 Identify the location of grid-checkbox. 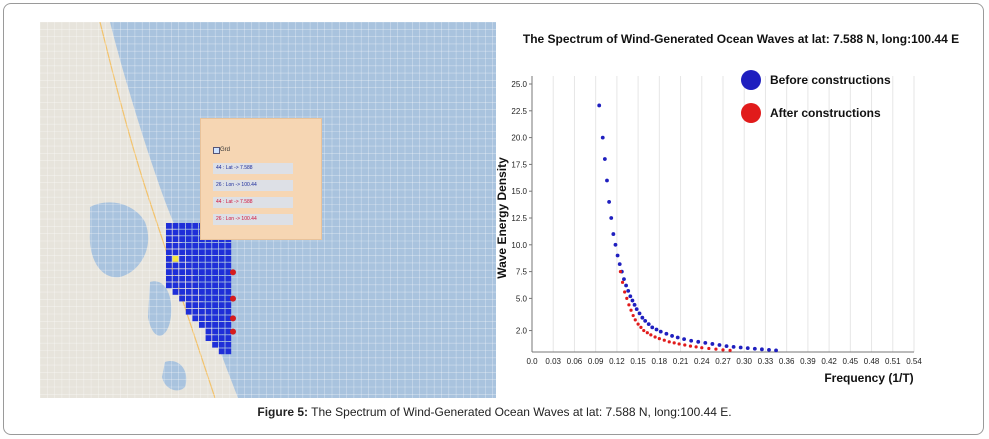
(216, 150).